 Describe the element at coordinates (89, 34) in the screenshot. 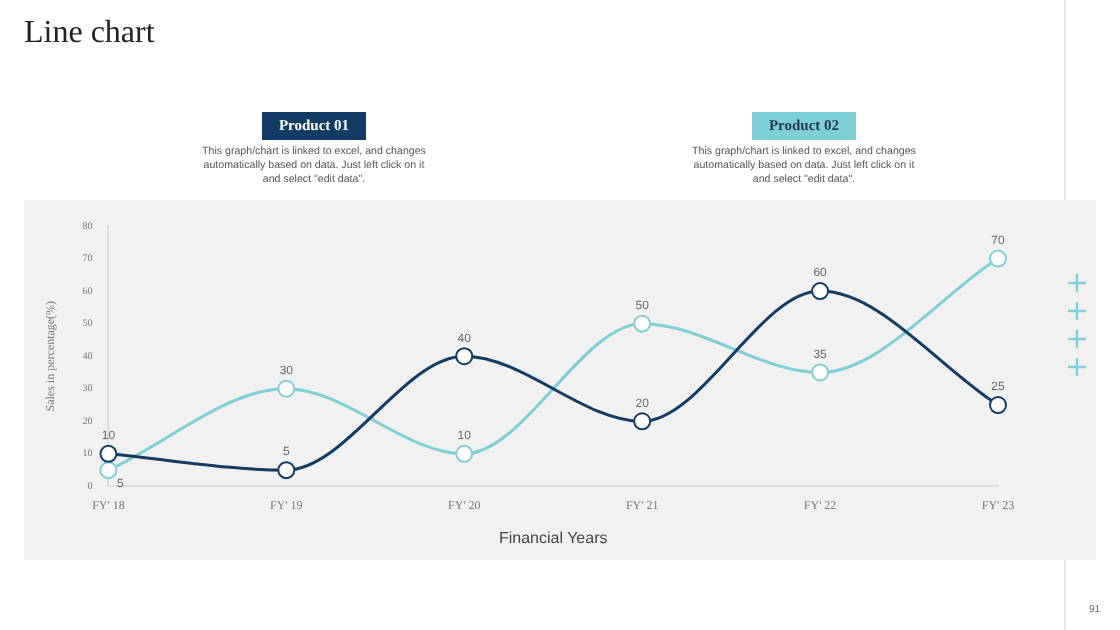

I see `chart-title: Line chart` at that location.